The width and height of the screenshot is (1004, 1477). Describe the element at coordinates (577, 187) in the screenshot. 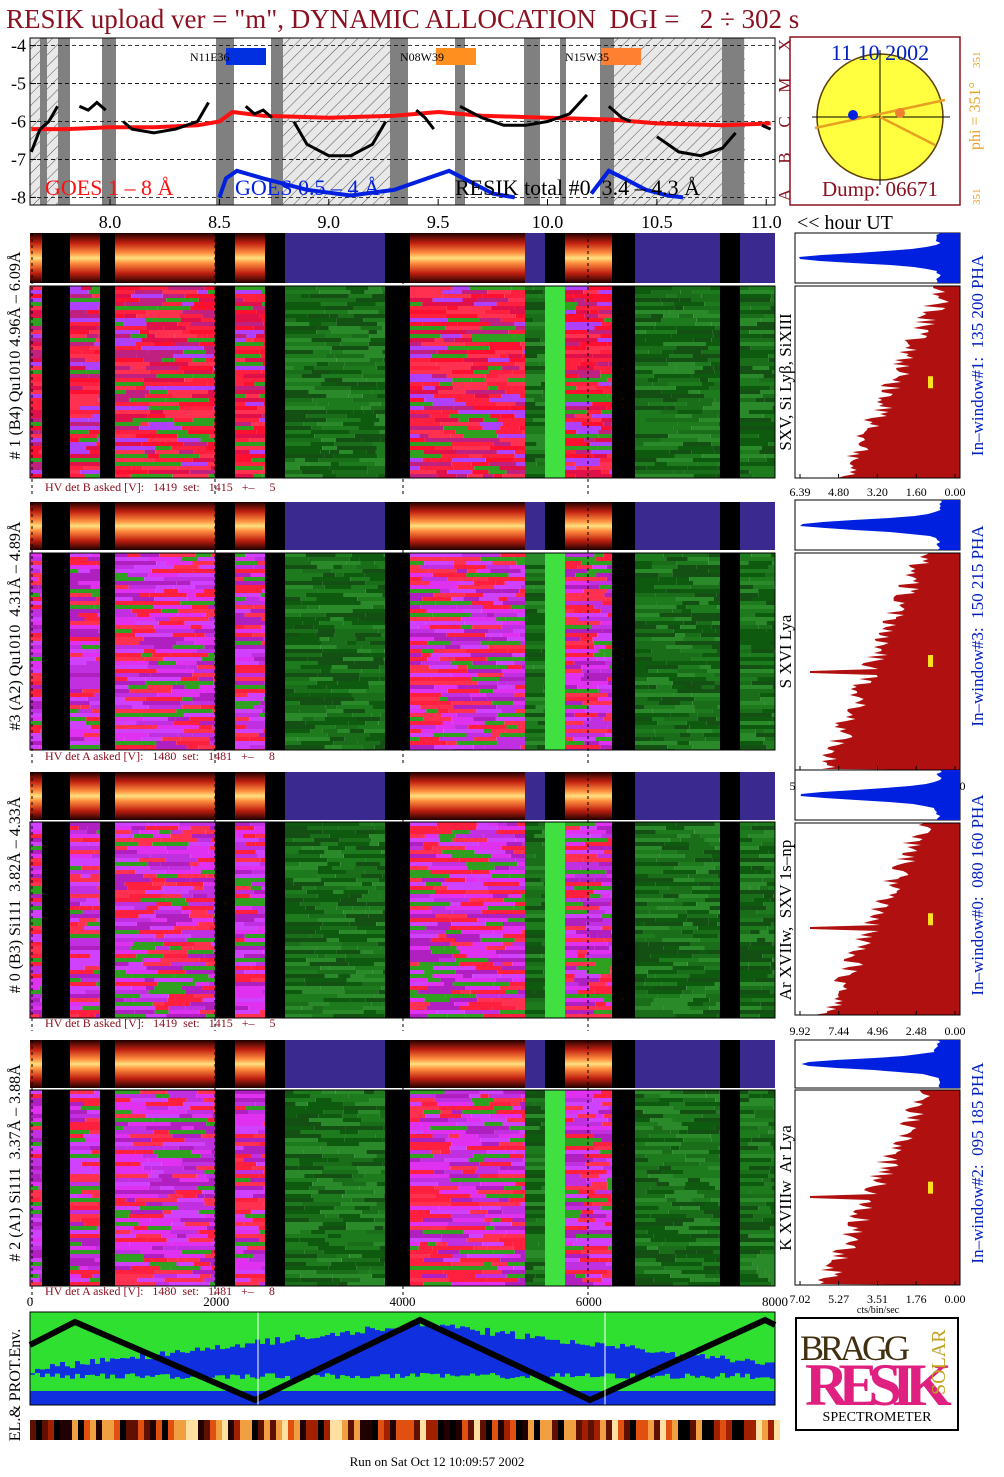

I see `legend-entry: RESIK total #0 3.4 – 4.3 Å` at that location.